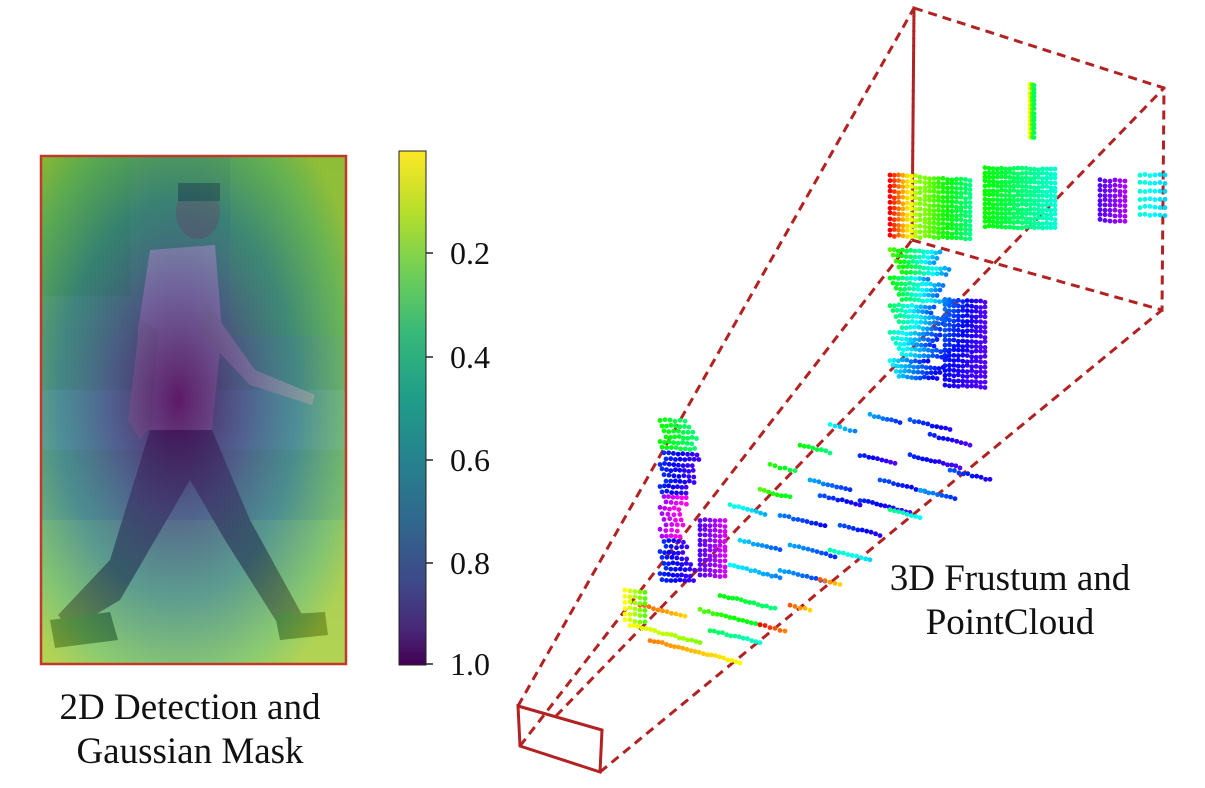 The image size is (1205, 788). What do you see at coordinates (913, 124) in the screenshot?
I see `frustum-far-top` at bounding box center [913, 124].